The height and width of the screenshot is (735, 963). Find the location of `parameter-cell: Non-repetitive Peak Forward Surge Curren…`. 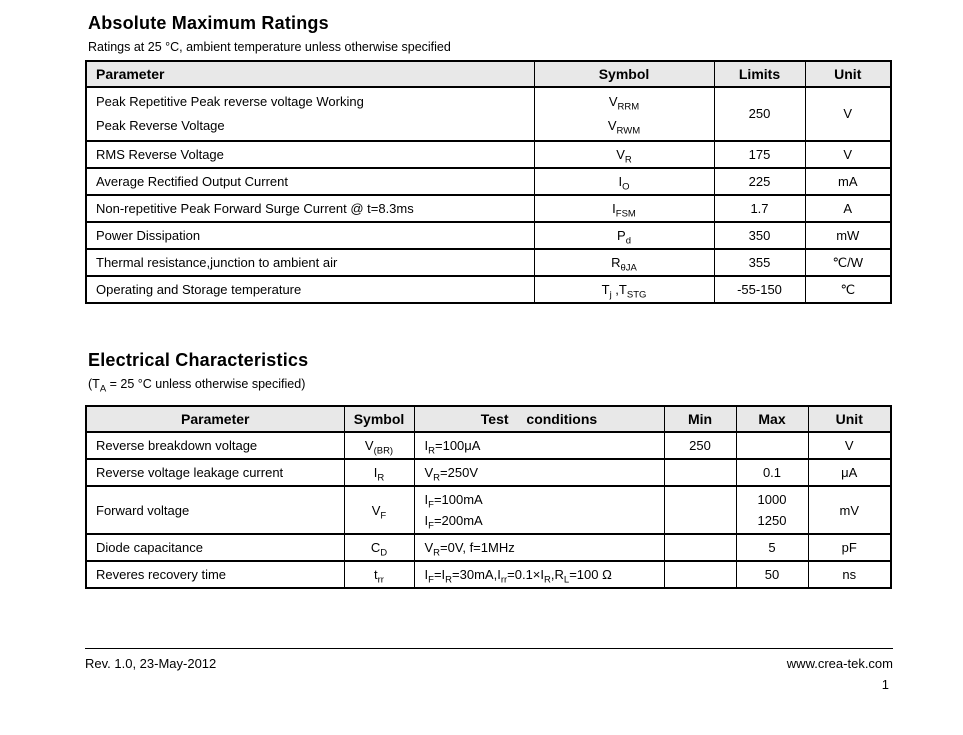

parameter-cell: Non-repetitive Peak Forward Surge Curren… is located at coordinates (310, 208).